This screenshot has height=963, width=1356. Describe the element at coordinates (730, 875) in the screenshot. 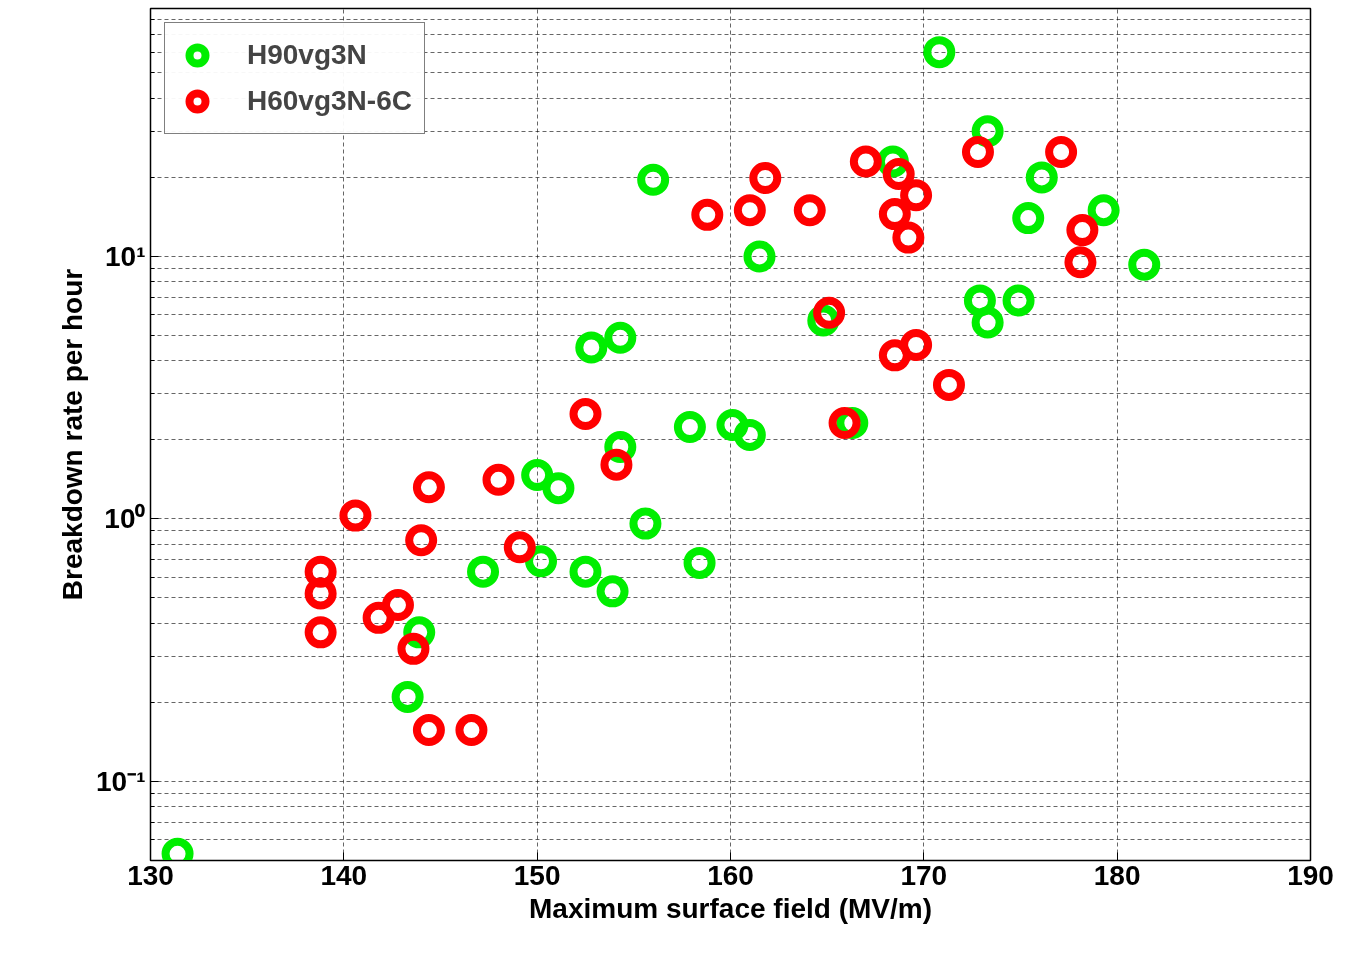

I see `x-tick-label: 160` at that location.